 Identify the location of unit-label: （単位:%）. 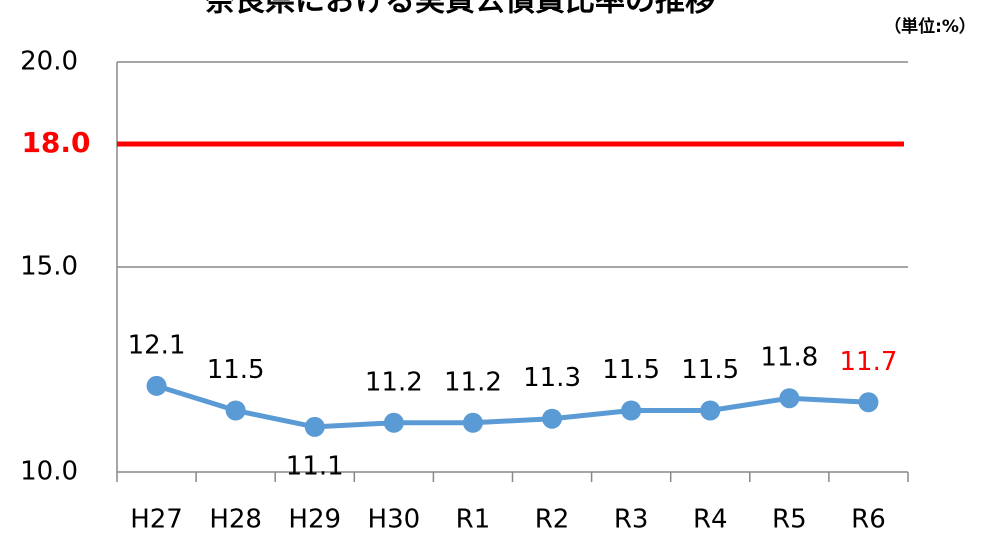
(930, 26).